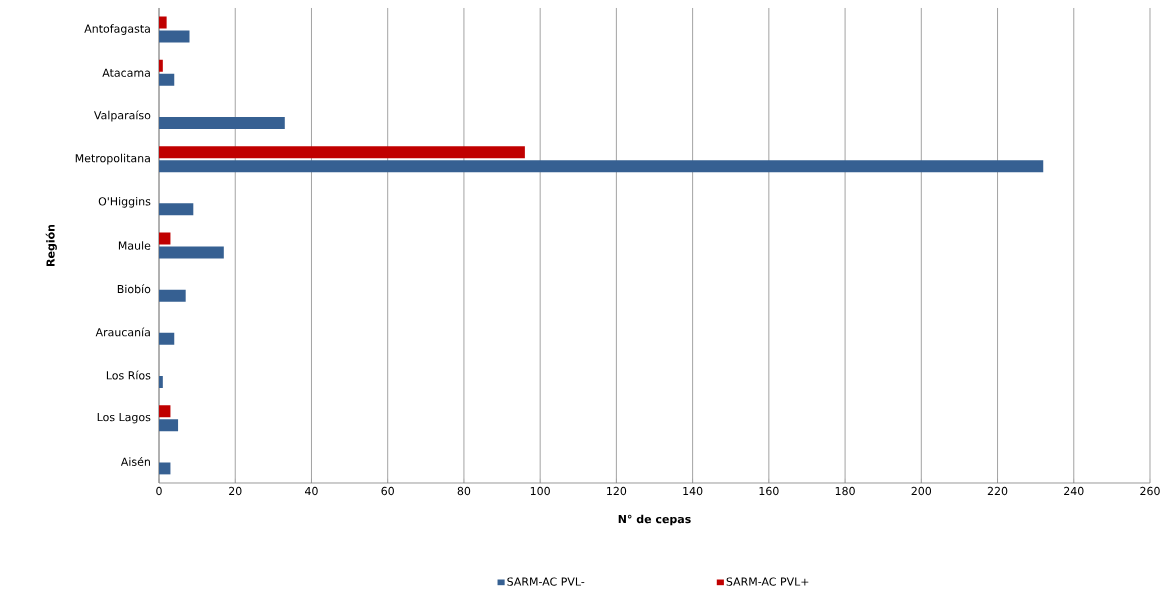  What do you see at coordinates (654, 520) in the screenshot?
I see `x-axis-title: N° de cepas` at bounding box center [654, 520].